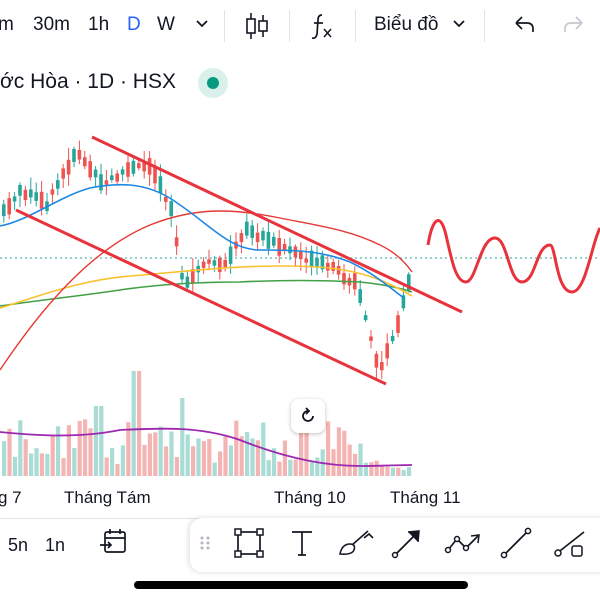 The height and width of the screenshot is (600, 600). What do you see at coordinates (99, 24) in the screenshot?
I see `timeframe-1h: 1h` at bounding box center [99, 24].